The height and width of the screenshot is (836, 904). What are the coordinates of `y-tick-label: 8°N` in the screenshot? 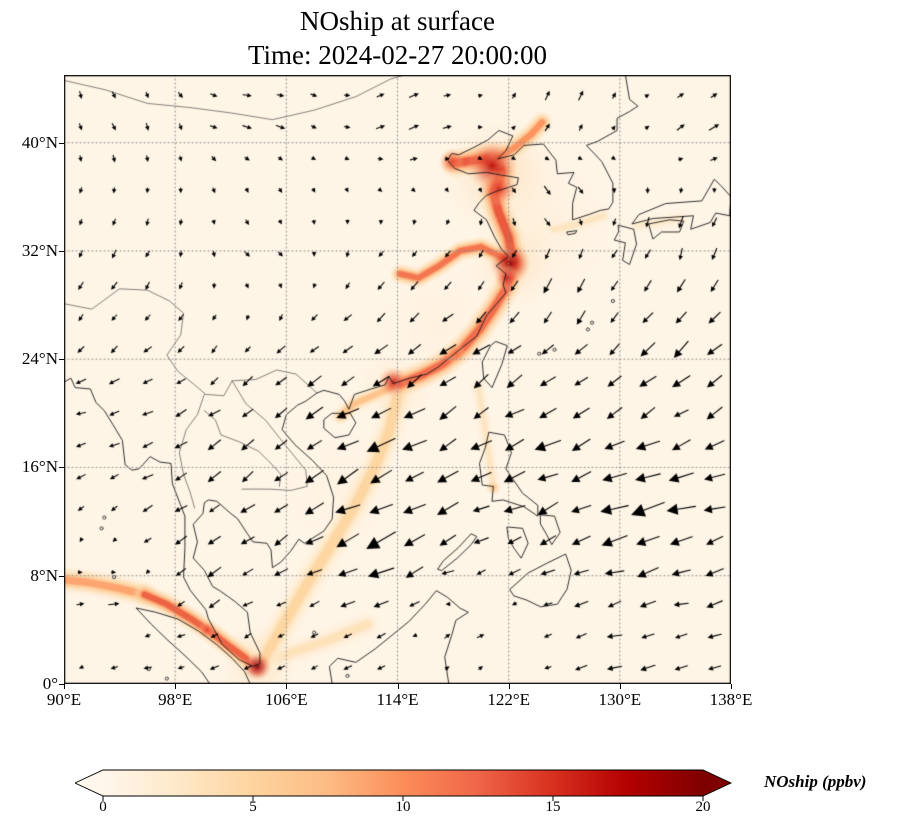 It's located at (44, 575).